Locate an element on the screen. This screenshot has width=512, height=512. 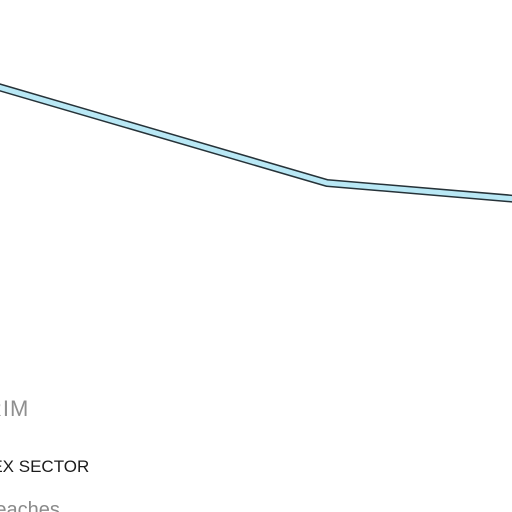
district-label: RIM is located at coordinates (15, 408).